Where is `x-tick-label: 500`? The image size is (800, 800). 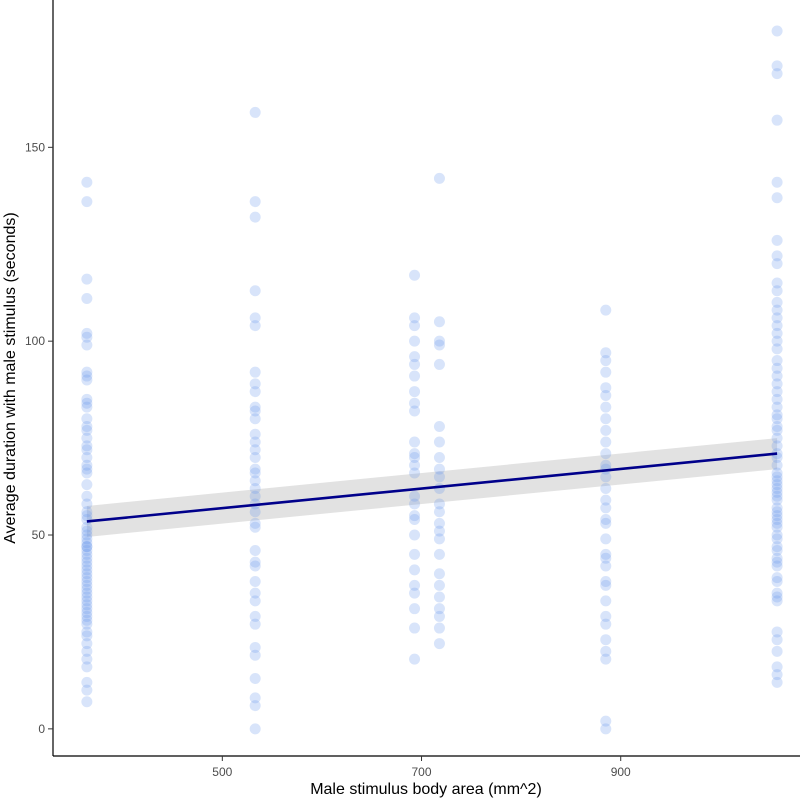 x-tick-label: 500 is located at coordinates (222, 772).